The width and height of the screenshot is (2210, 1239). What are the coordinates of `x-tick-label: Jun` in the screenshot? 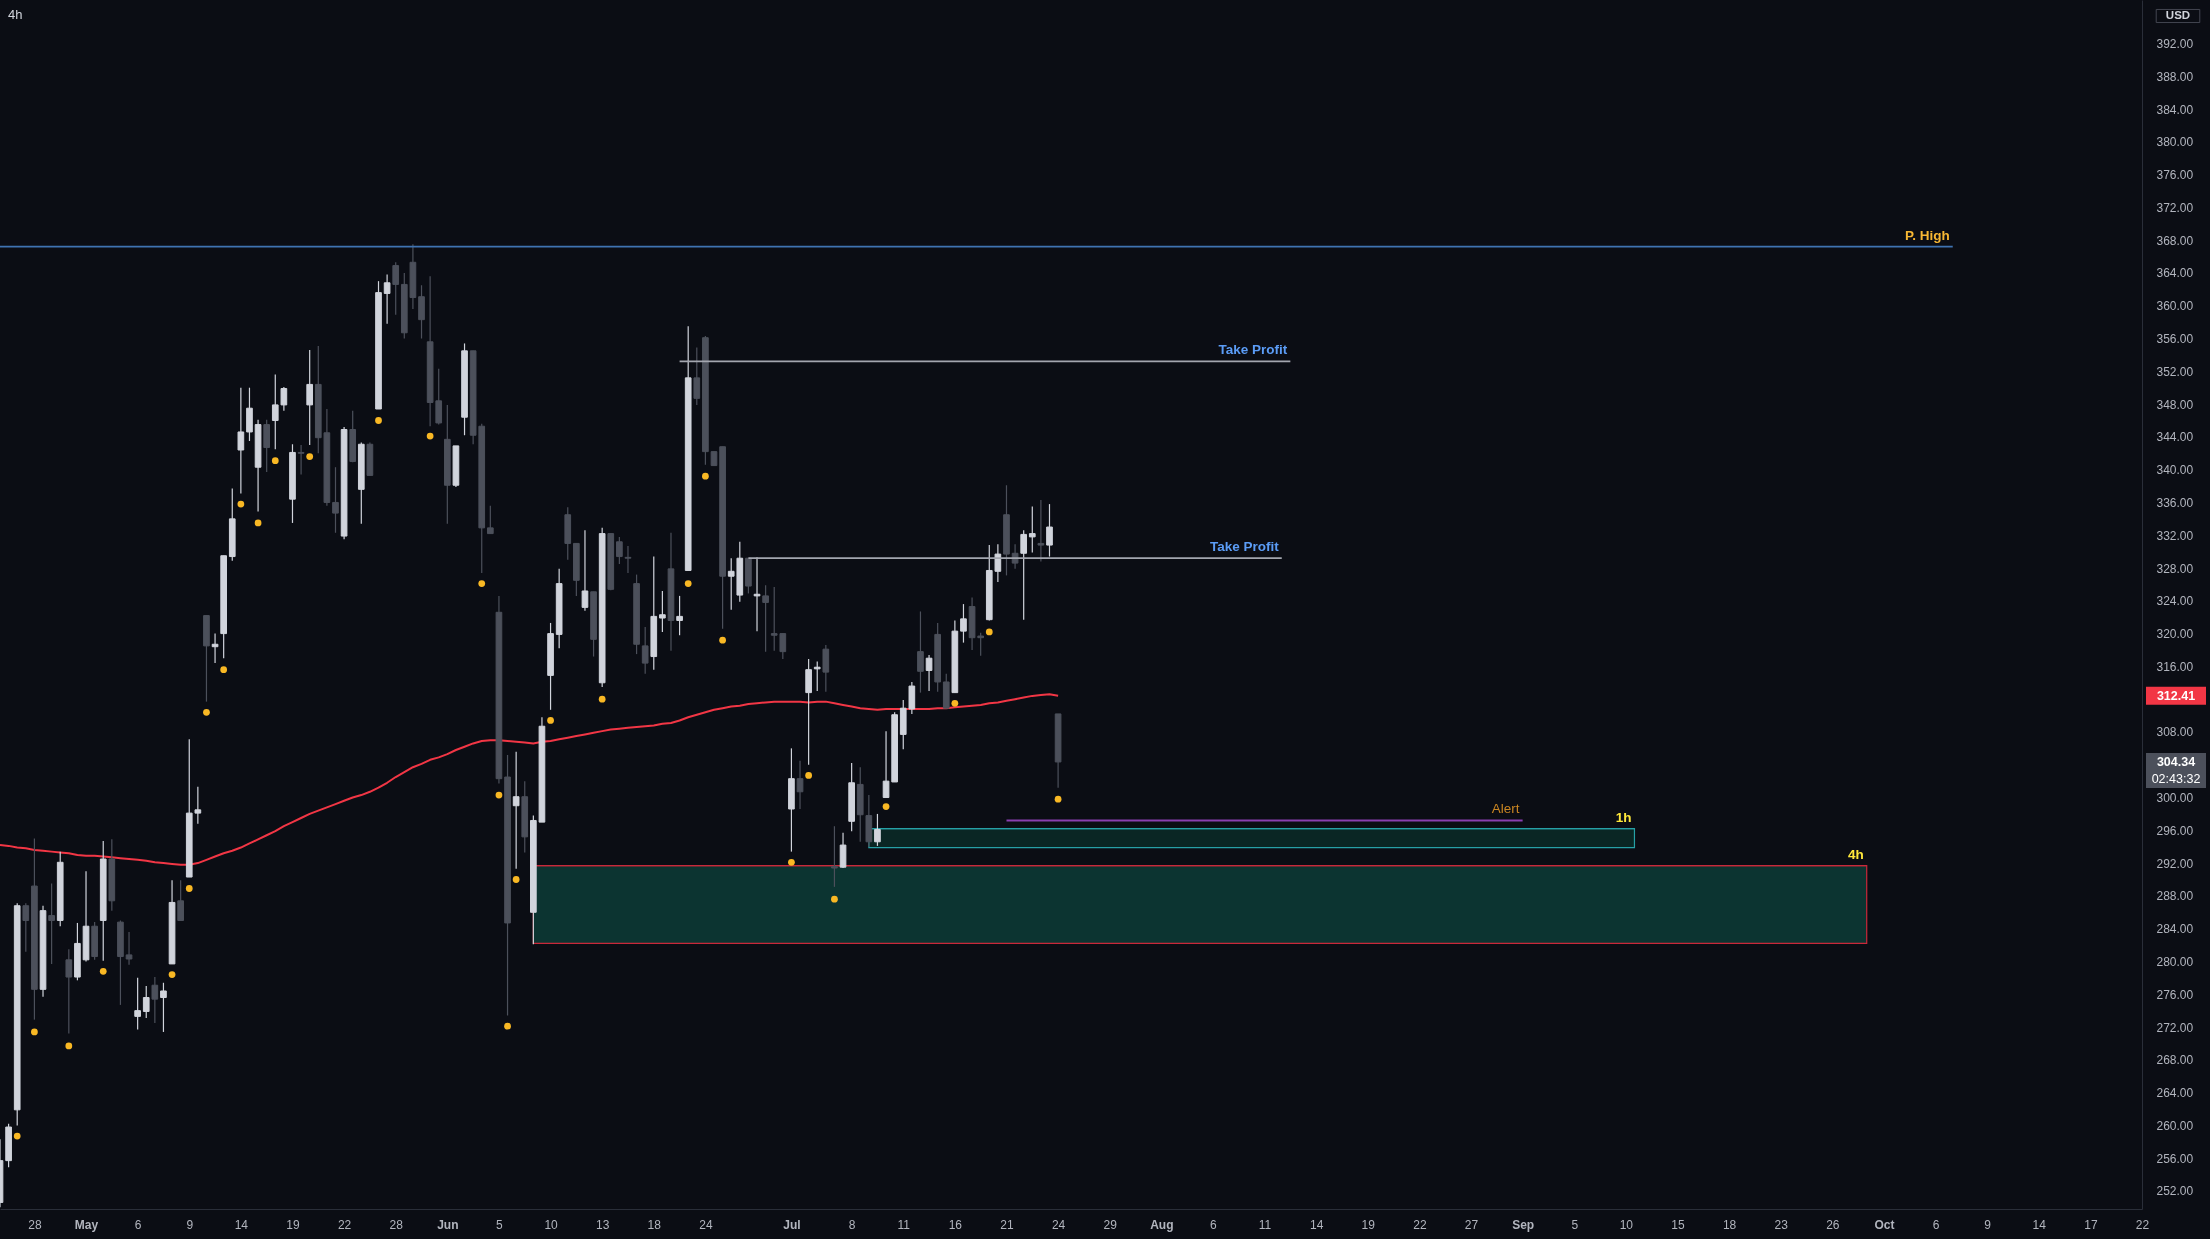 It's located at (448, 1224).